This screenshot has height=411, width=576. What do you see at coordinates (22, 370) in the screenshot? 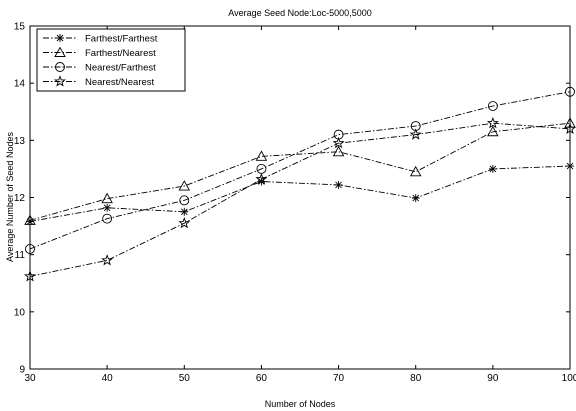
I see `y-tick-label: 9` at bounding box center [22, 370].